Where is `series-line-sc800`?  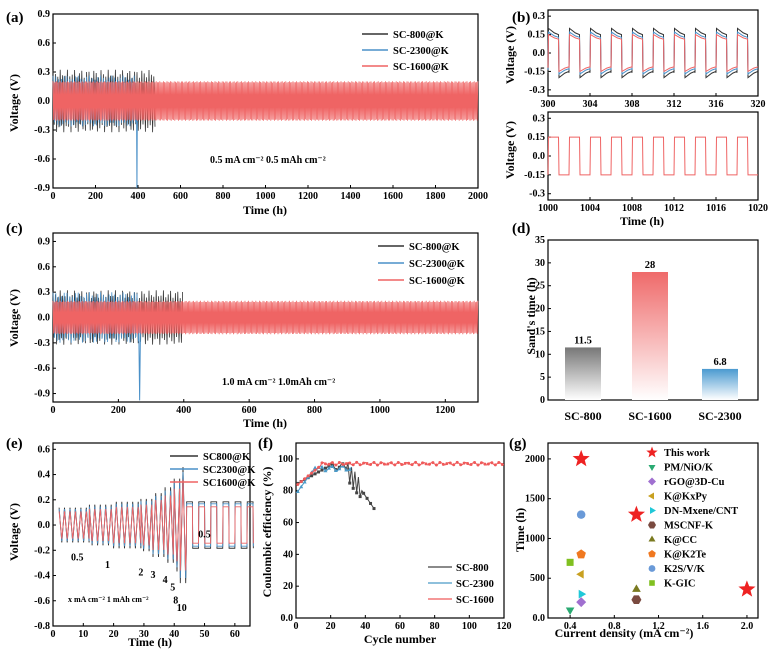
series-line-sc800 is located at coordinates (117, 317).